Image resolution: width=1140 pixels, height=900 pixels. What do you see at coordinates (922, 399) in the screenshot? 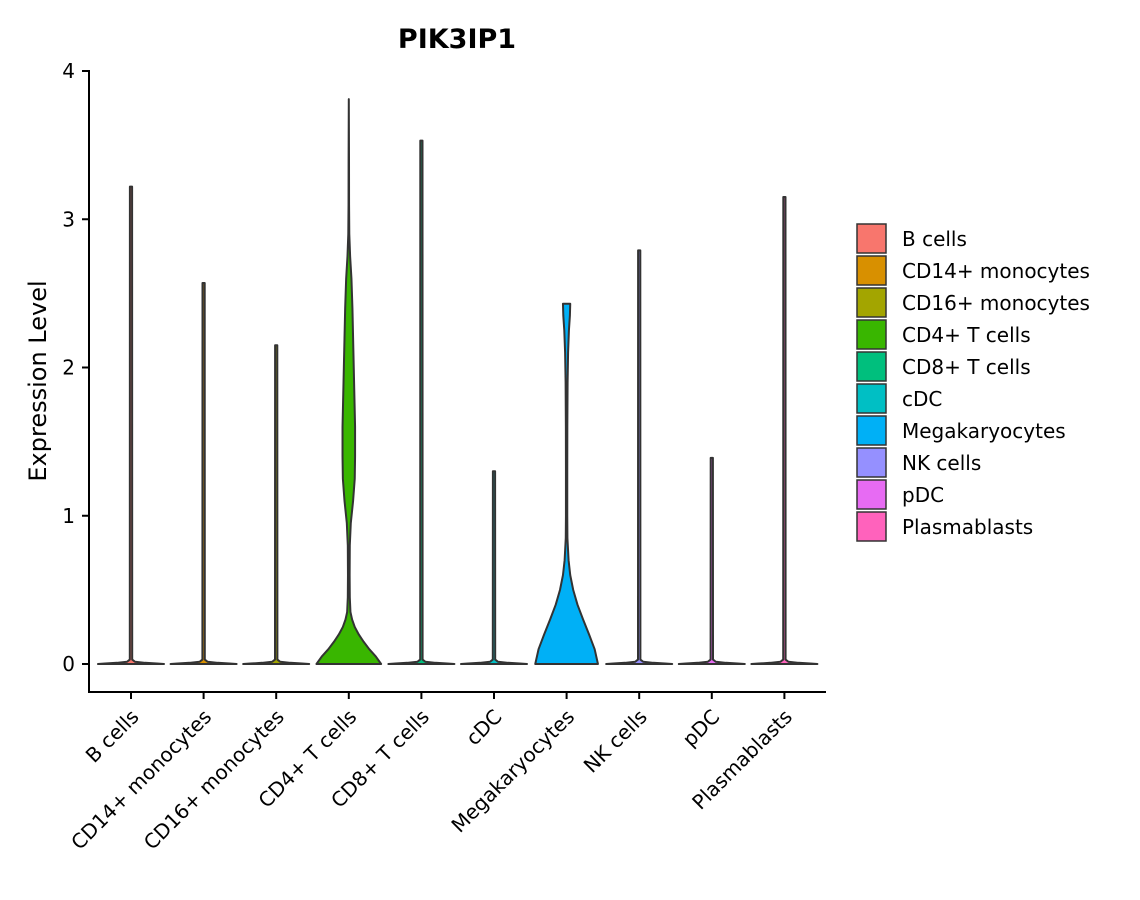
I see `legend-label-cdc: cDC` at bounding box center [922, 399].